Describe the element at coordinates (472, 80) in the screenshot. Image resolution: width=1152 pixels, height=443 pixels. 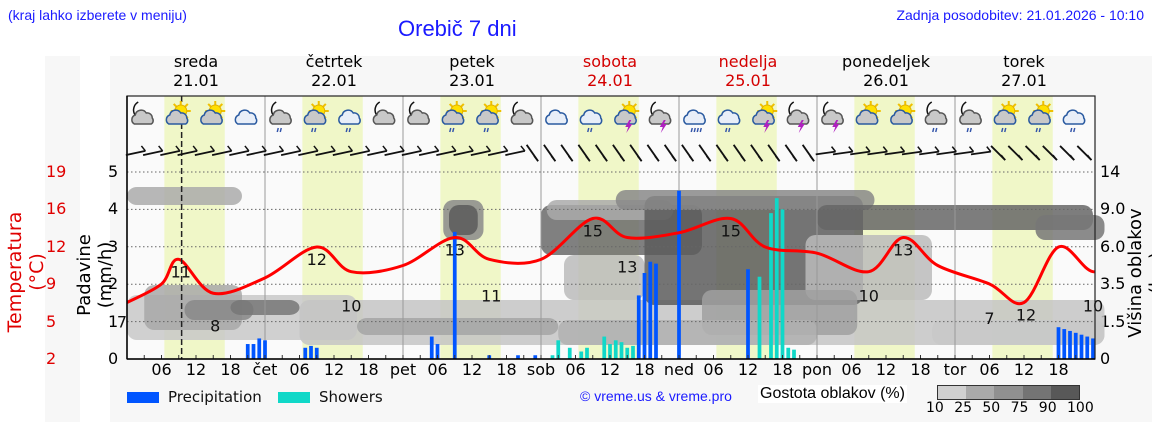
I see `day-date: 23.01` at that location.